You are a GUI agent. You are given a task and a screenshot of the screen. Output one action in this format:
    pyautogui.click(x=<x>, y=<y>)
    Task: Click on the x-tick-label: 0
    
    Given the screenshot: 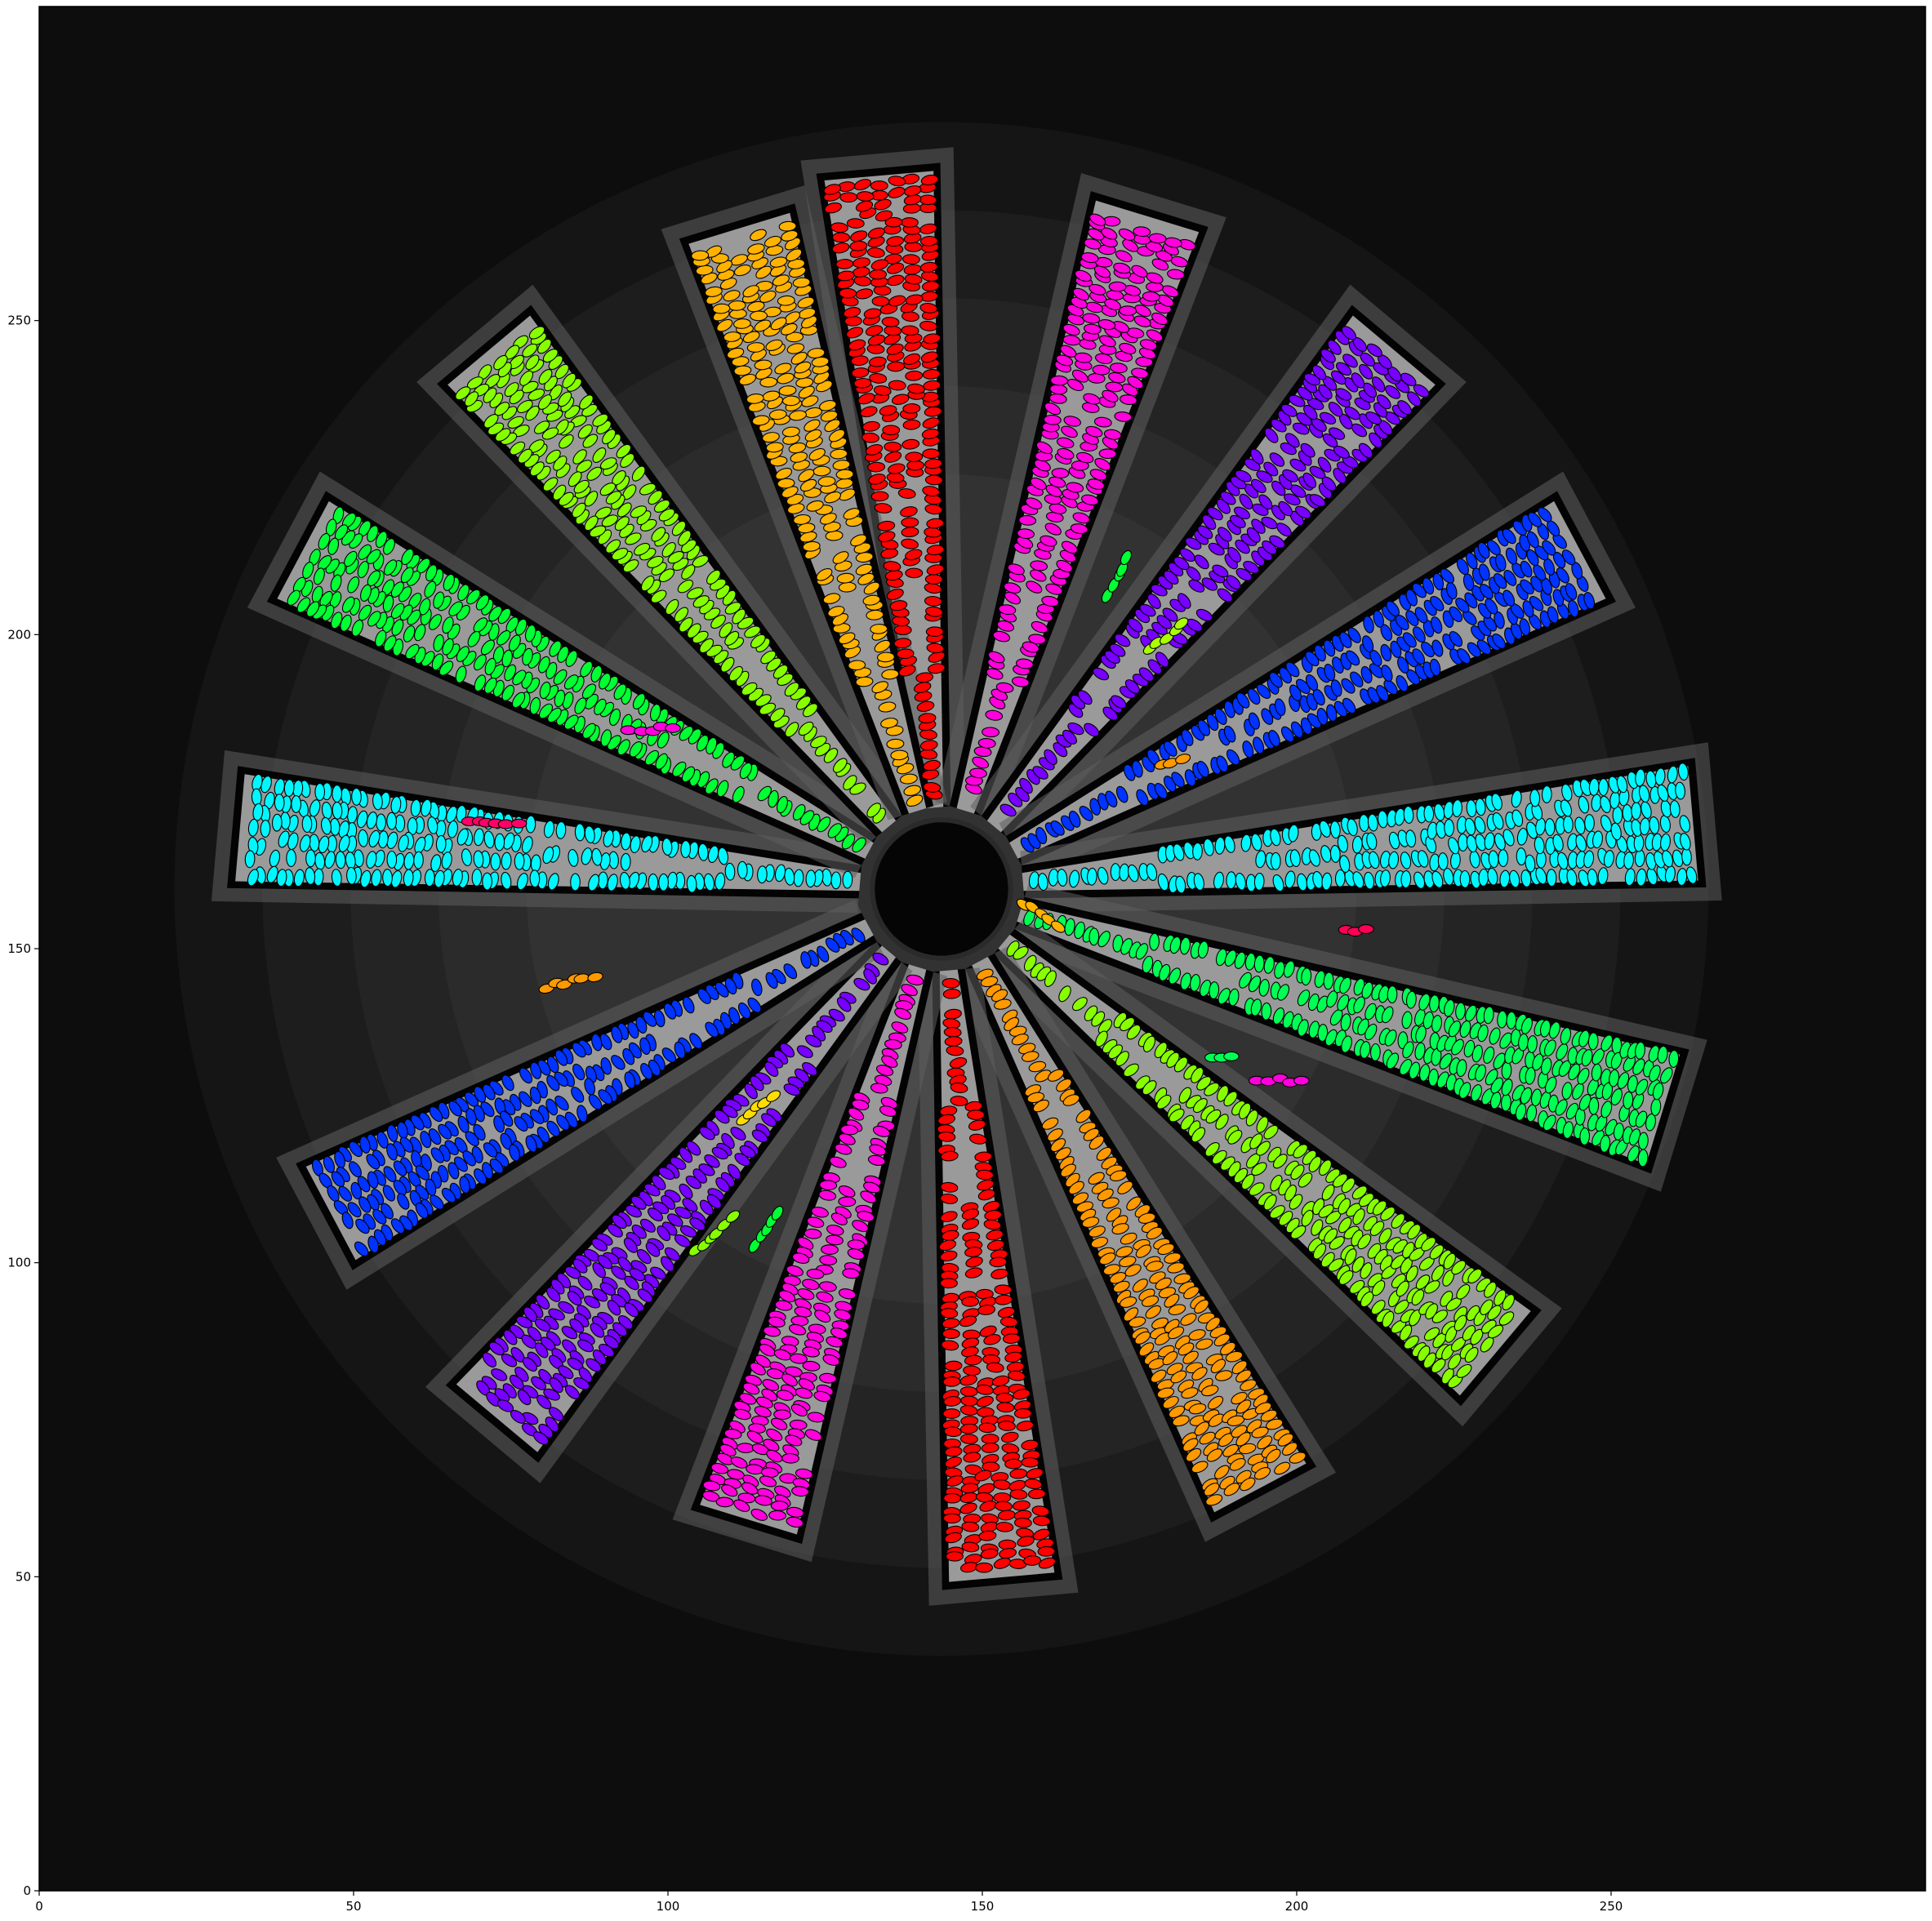 What is the action you would take?
    pyautogui.click(x=39, y=1906)
    